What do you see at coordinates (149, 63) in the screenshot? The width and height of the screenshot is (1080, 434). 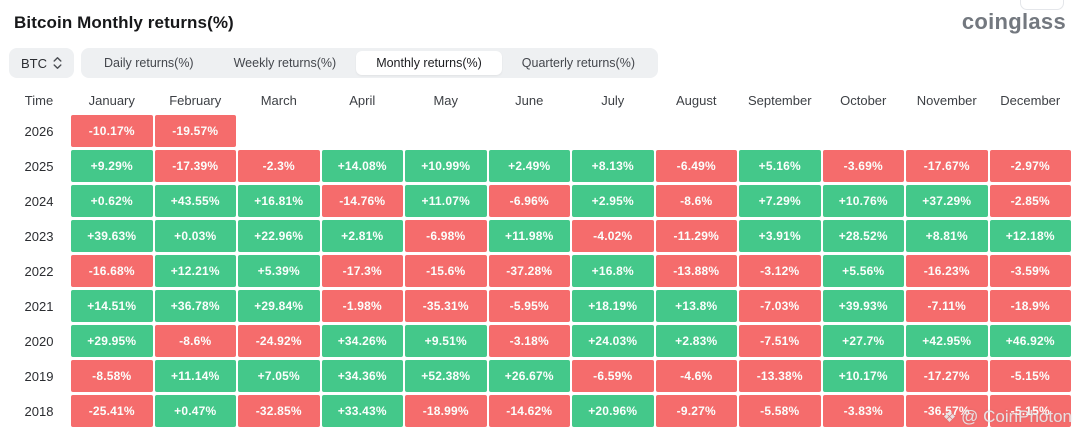 I see `tab-daily: Daily returns(%)` at bounding box center [149, 63].